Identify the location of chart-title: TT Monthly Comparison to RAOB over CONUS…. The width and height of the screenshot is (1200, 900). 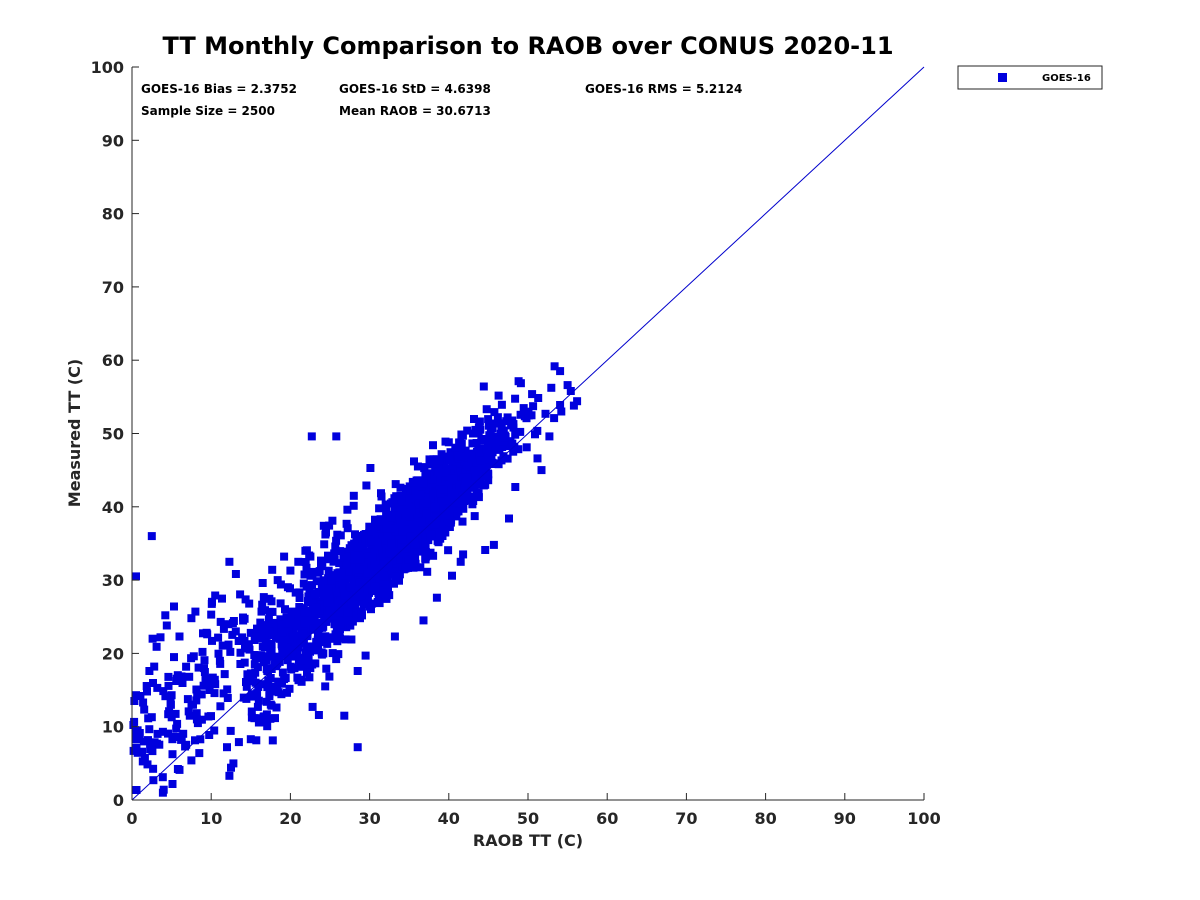
(527, 46).